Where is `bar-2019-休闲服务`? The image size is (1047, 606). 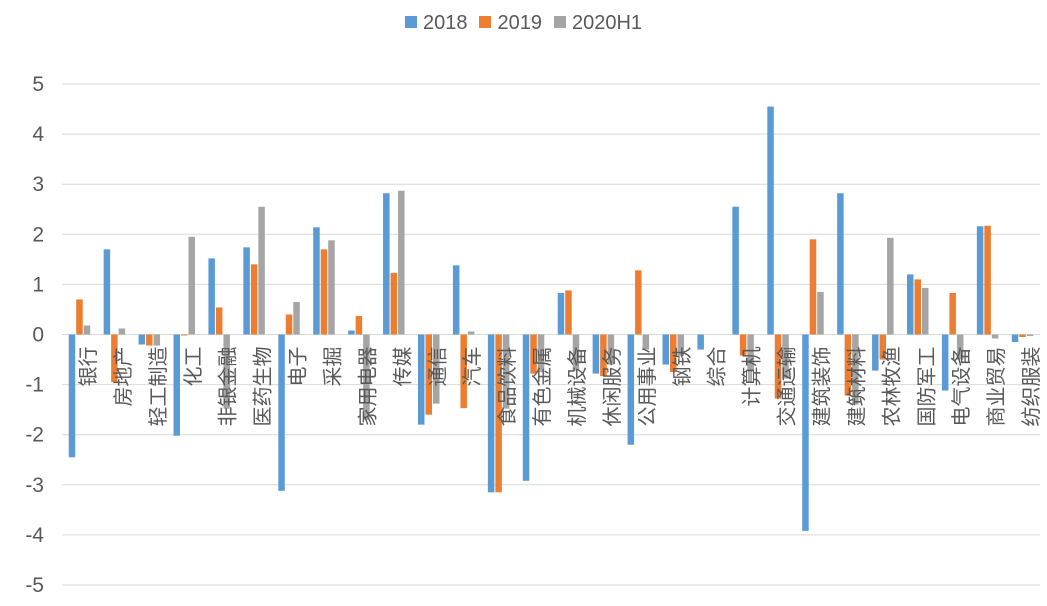
bar-2019-休闲服务 is located at coordinates (603, 355).